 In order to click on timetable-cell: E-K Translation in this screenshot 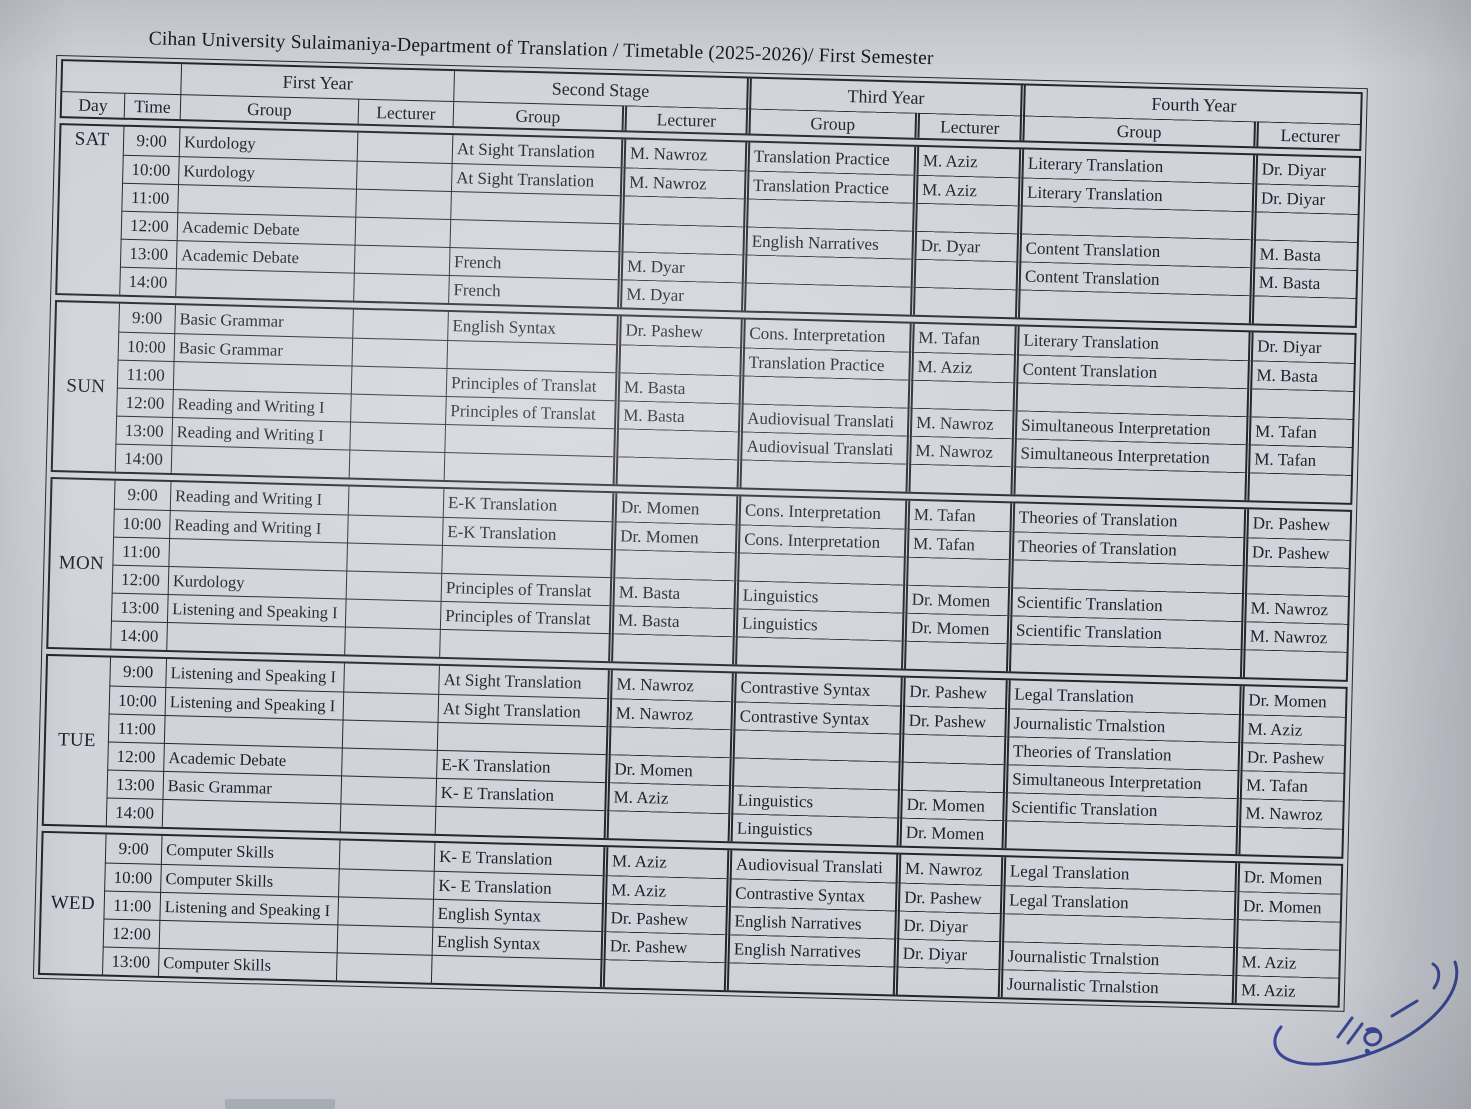, I will do `click(527, 505)`.